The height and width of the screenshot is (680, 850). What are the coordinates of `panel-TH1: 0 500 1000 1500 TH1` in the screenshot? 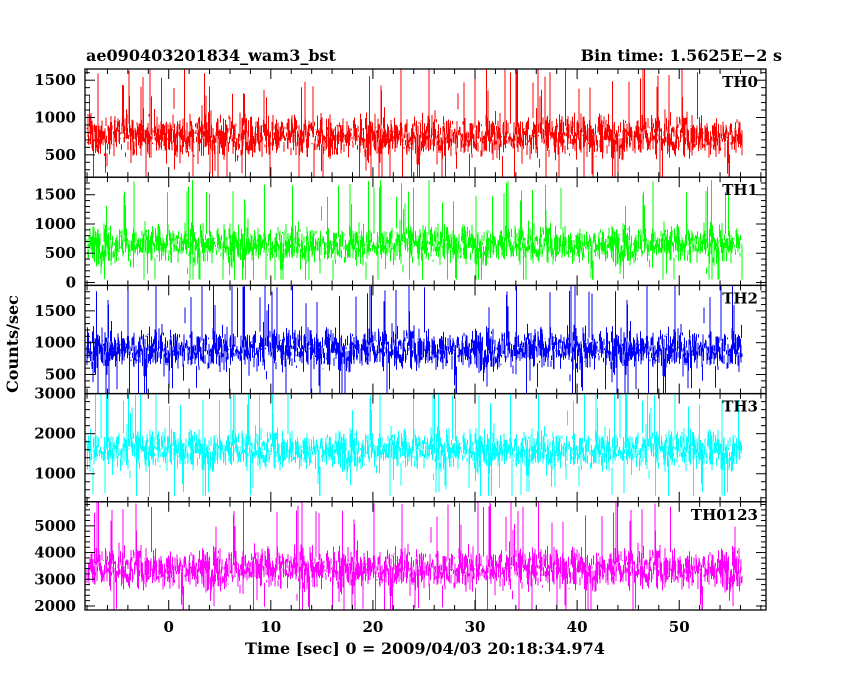 It's located at (400, 233).